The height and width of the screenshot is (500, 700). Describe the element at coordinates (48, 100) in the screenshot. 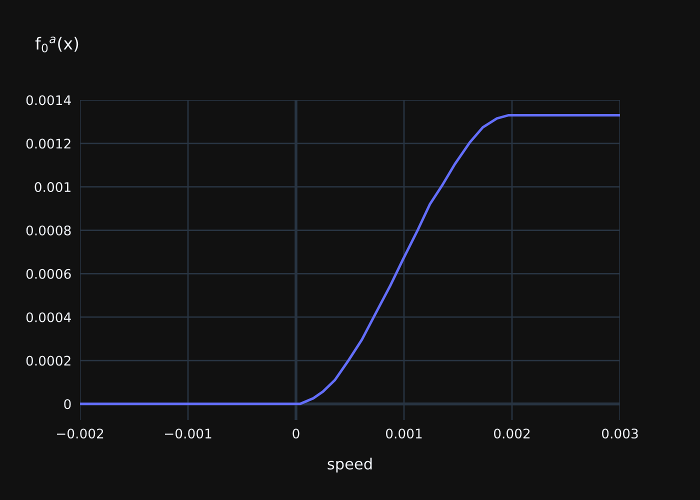

I see `y-tick-label: 0.0014` at that location.